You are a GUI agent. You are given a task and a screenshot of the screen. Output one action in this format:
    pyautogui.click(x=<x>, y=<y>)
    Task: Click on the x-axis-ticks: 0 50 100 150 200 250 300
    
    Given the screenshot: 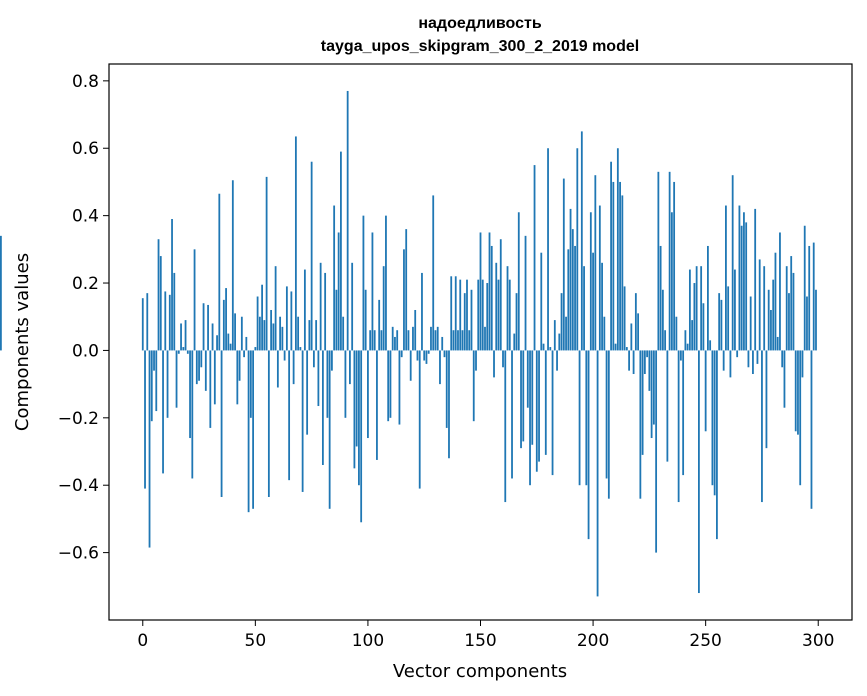 What is the action you would take?
    pyautogui.click(x=485, y=635)
    